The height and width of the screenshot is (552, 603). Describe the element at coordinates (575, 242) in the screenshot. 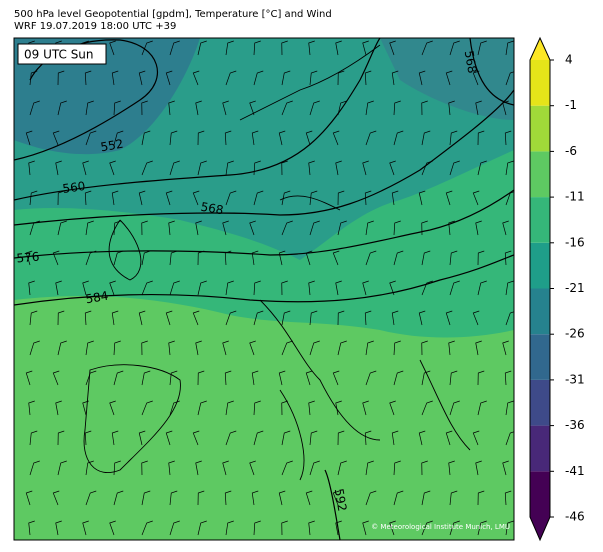

I see `colorbar-tick-label: -16` at that location.